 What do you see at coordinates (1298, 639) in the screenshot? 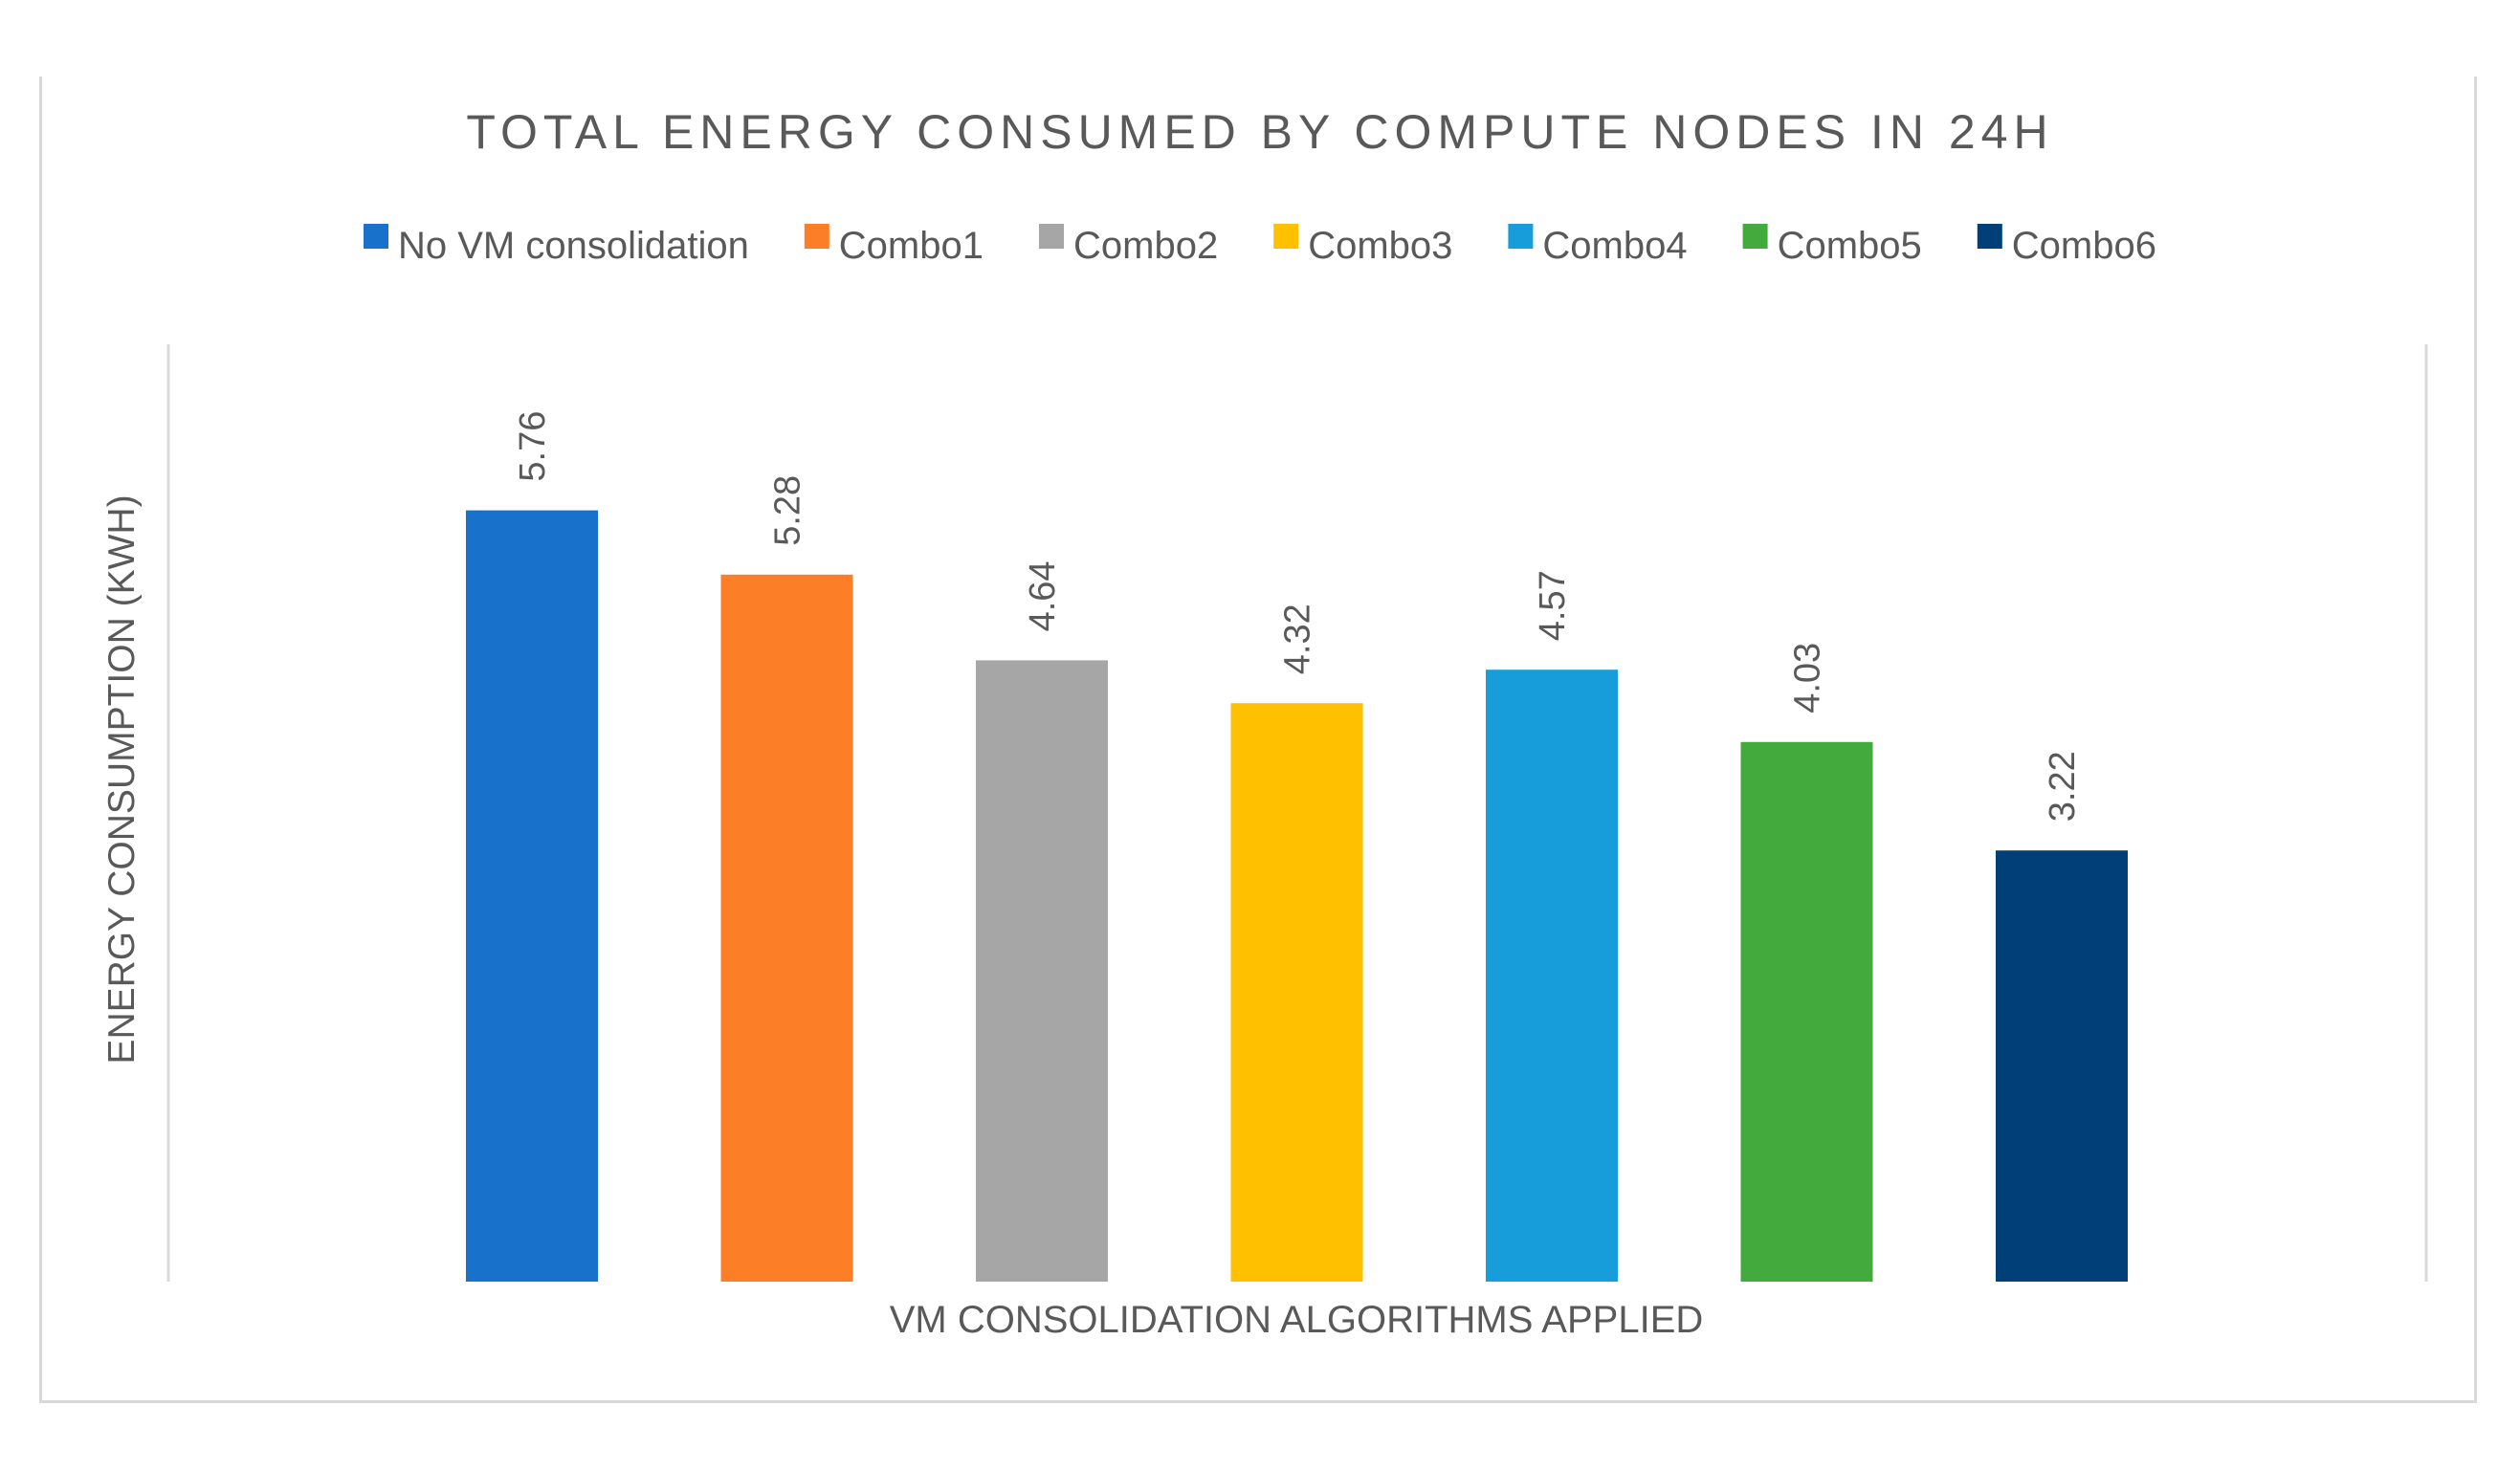
I see `data-label-combo3: 4.32` at bounding box center [1298, 639].